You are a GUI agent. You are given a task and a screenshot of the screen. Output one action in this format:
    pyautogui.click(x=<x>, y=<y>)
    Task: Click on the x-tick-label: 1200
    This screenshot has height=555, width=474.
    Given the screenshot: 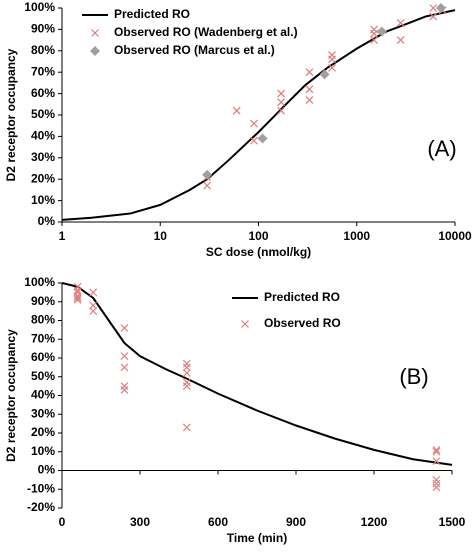 What is the action you would take?
    pyautogui.click(x=374, y=522)
    